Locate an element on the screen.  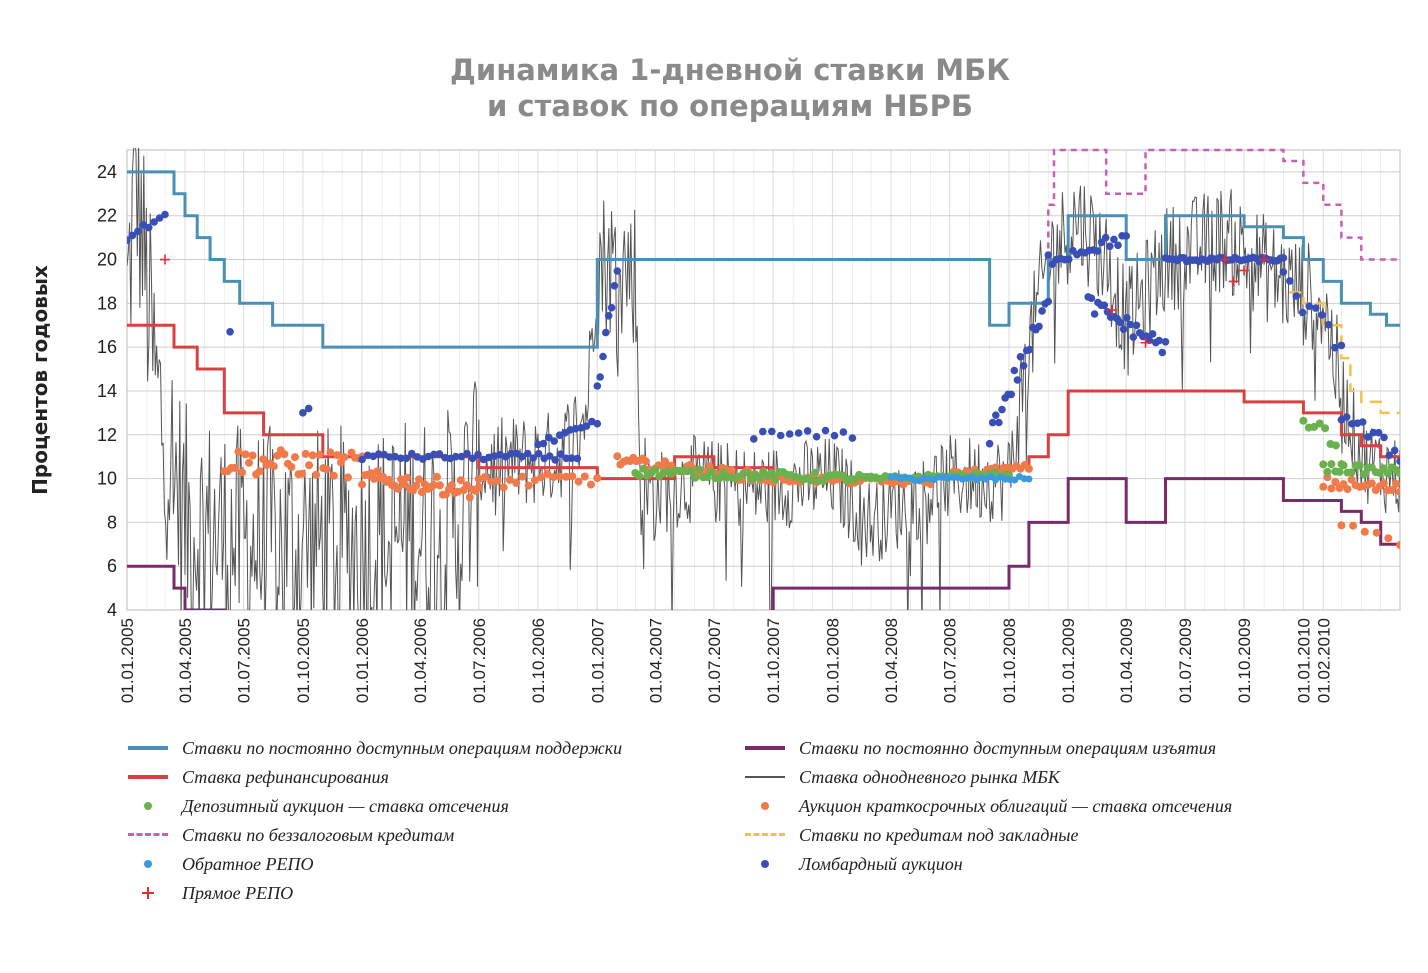
svg-text: 01.07.2006 is located at coordinates (479, 660).